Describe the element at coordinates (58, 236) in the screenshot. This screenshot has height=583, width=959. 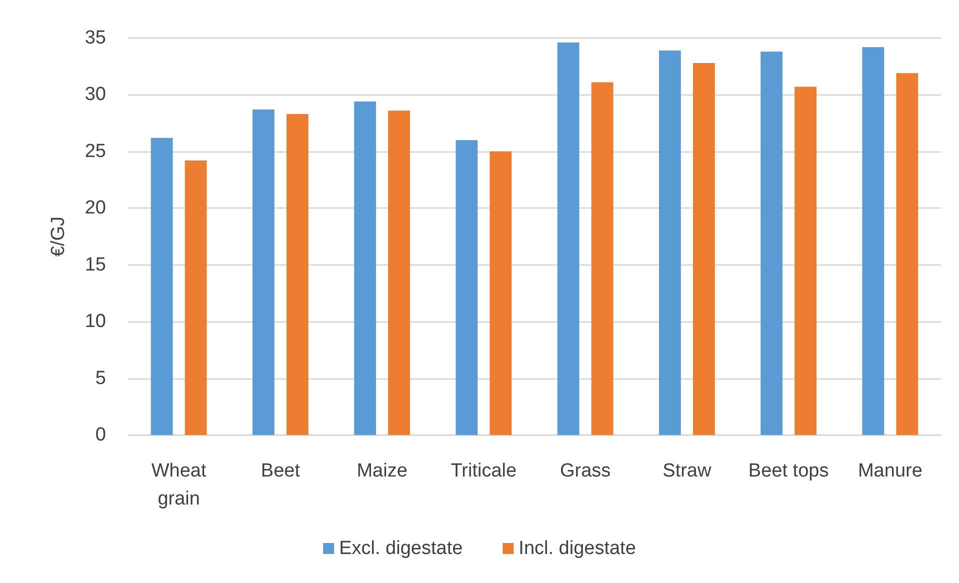
I see `y-axis-title: €/GJ` at that location.